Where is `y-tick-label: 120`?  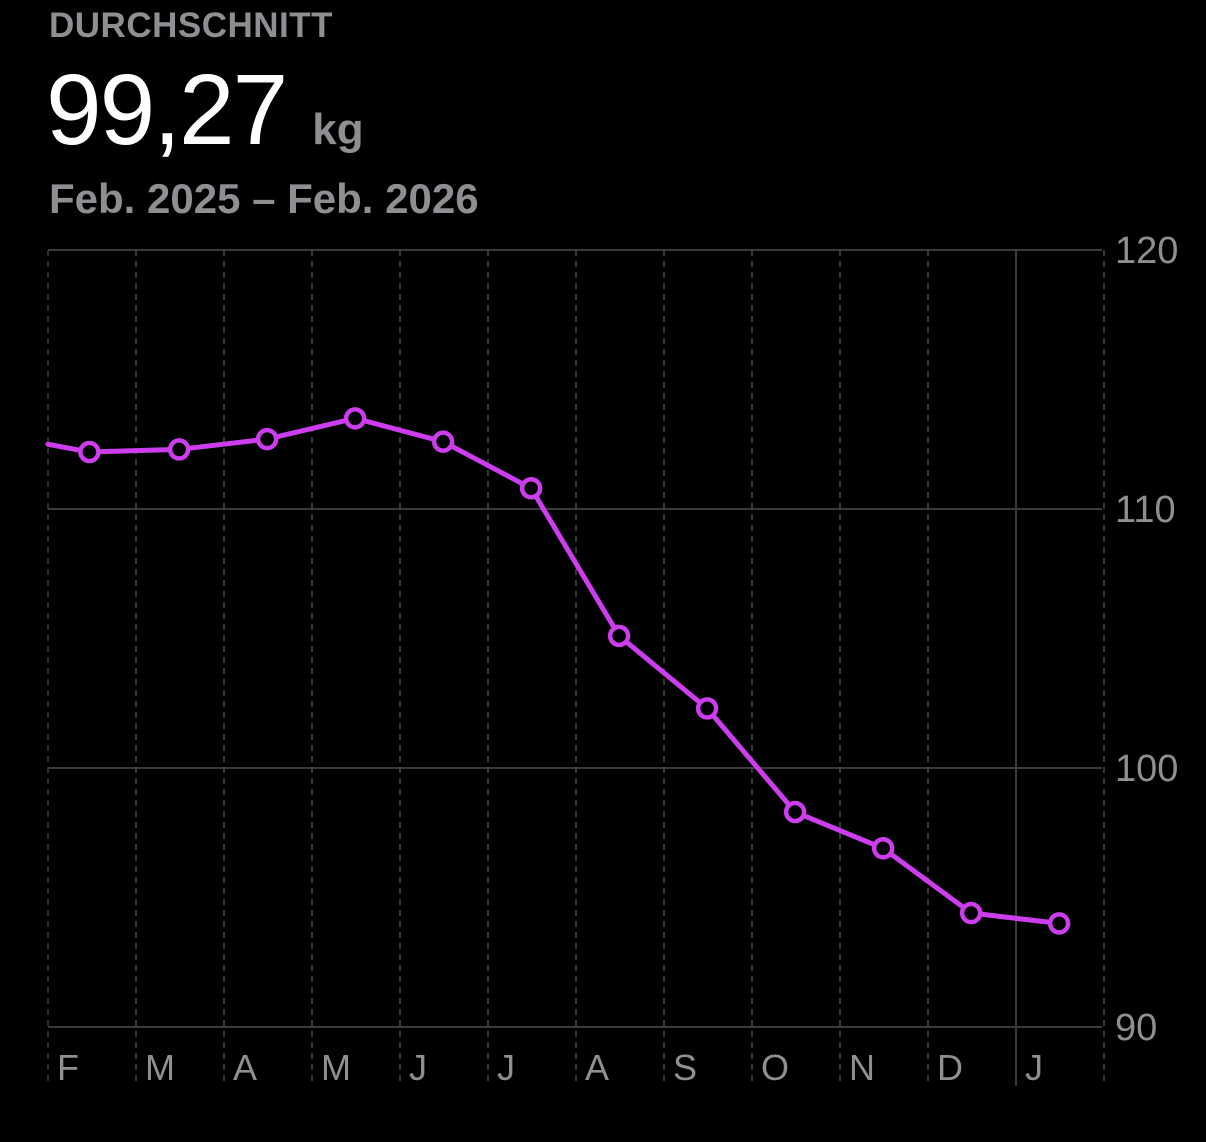 y-tick-label: 120 is located at coordinates (1146, 251).